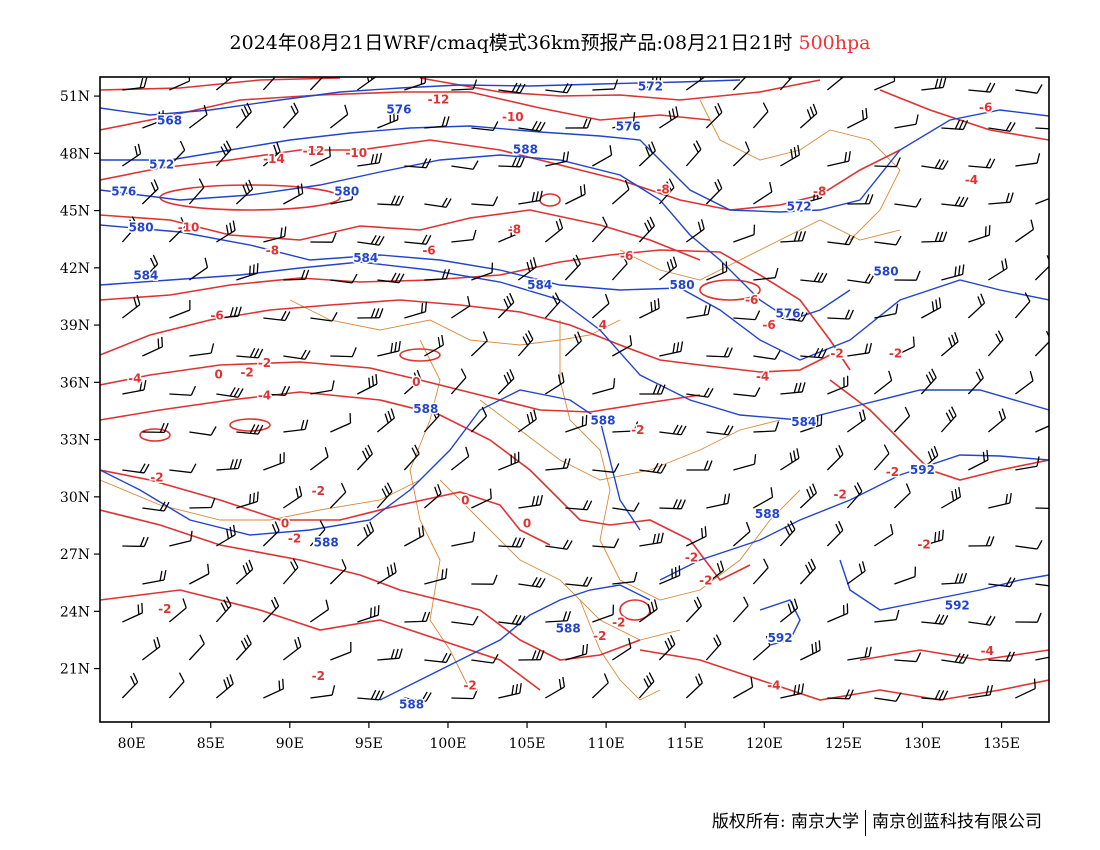 The width and height of the screenshot is (1100, 850). What do you see at coordinates (773, 686) in the screenshot?
I see `temperature-label: -4` at bounding box center [773, 686].